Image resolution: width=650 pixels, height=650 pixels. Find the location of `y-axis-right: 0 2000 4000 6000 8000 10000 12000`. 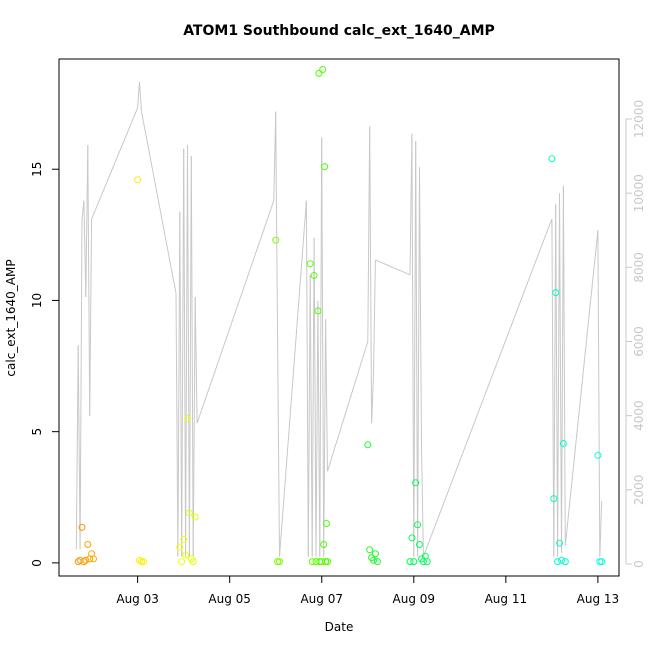

y-axis-right: 0 2000 4000 6000 8000 10000 12000 is located at coordinates (635, 334).